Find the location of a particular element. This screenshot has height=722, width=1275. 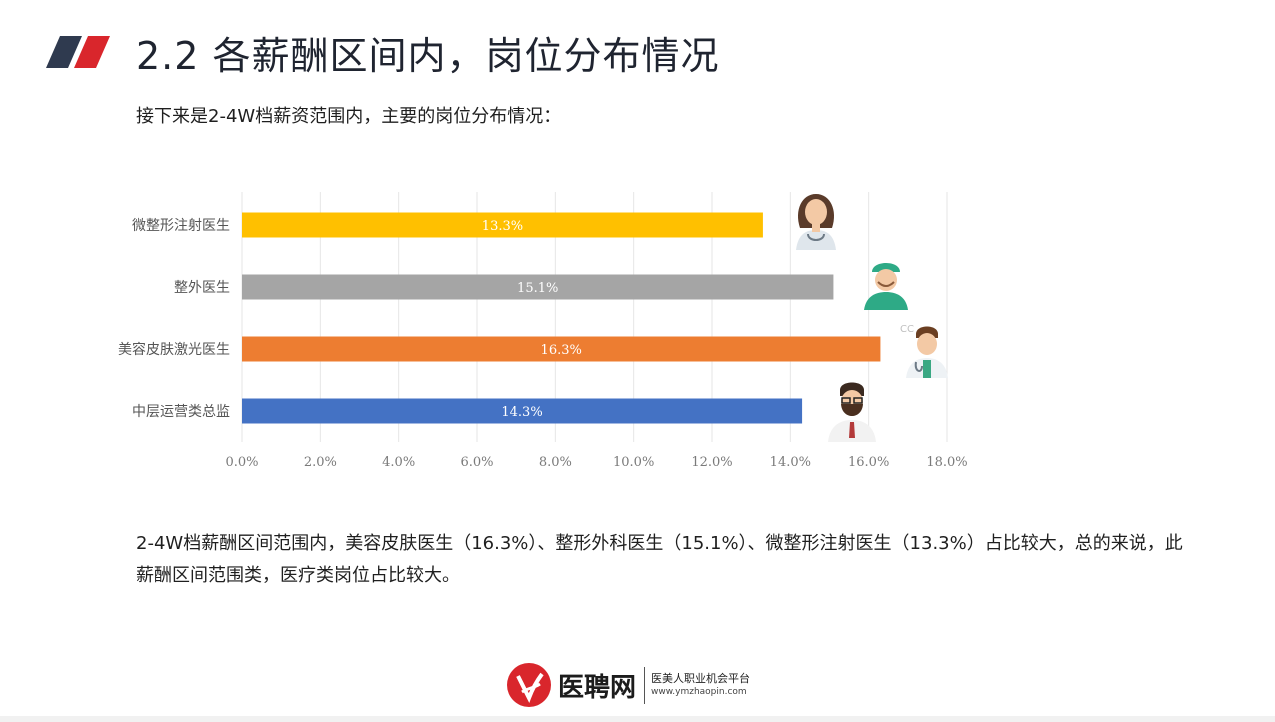

bar-value-label: 15.1% is located at coordinates (537, 288).